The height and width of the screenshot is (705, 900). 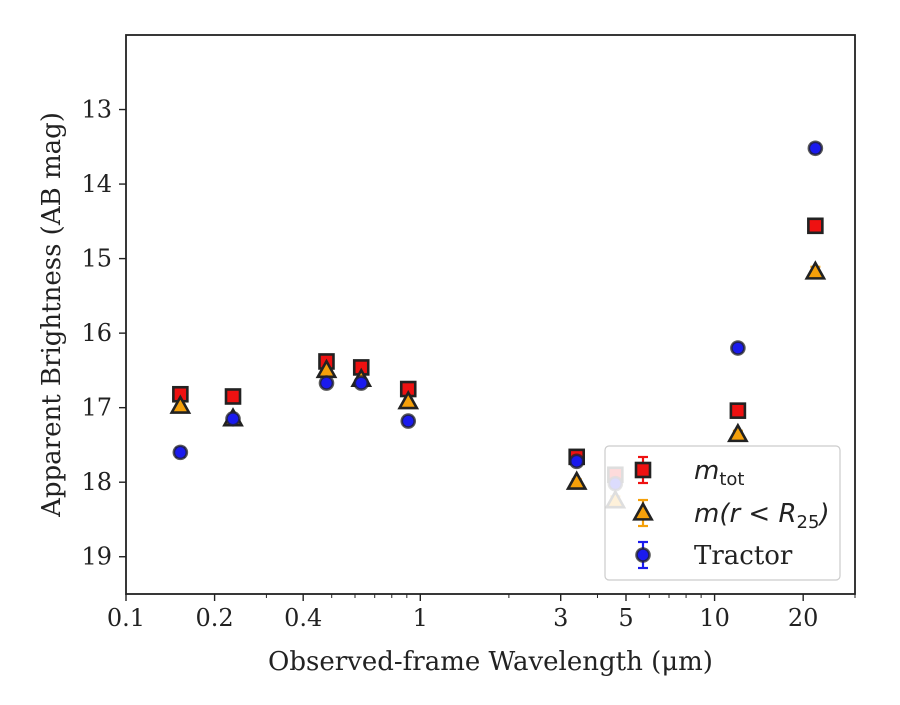 I want to click on legend-label-sub: tot, so click(x=731, y=479).